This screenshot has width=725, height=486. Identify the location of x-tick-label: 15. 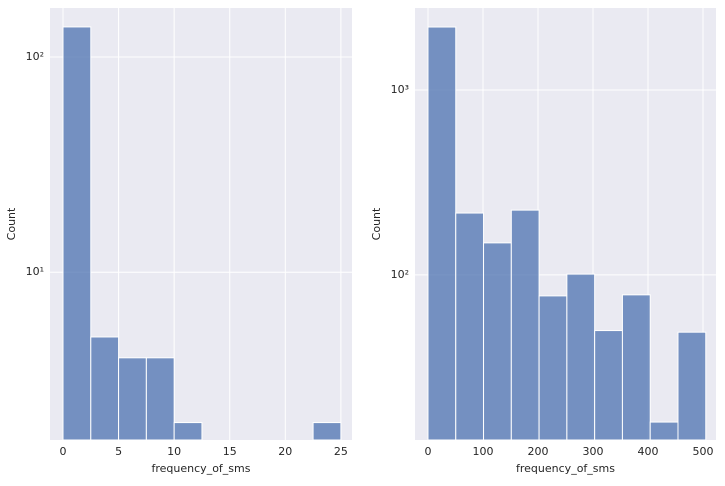
(230, 451).